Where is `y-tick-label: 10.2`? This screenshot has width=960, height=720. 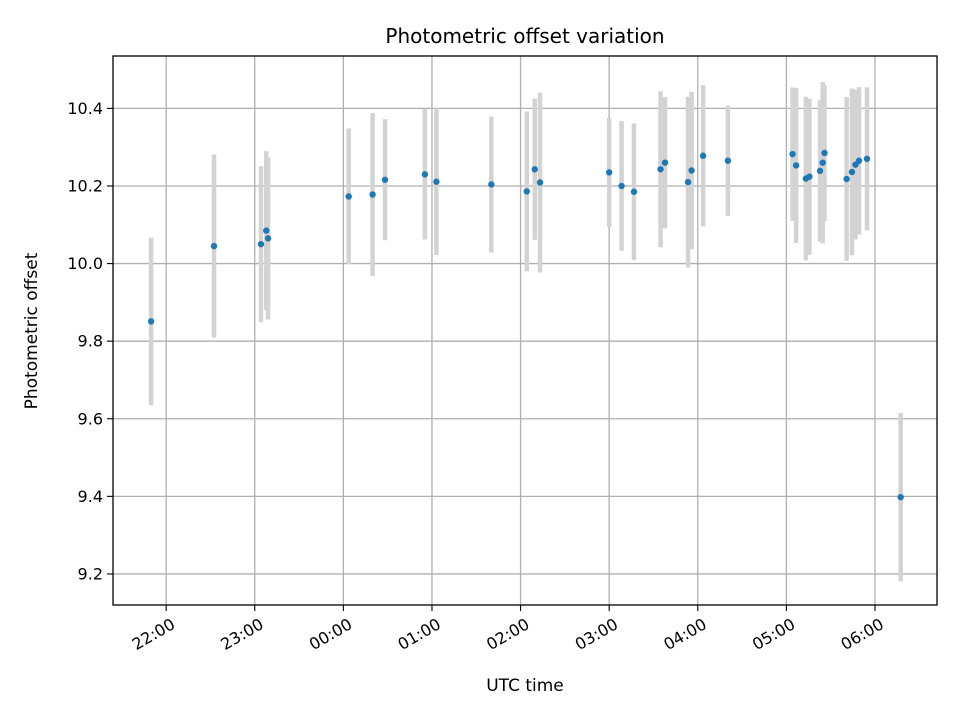
y-tick-label: 10.2 is located at coordinates (85, 185).